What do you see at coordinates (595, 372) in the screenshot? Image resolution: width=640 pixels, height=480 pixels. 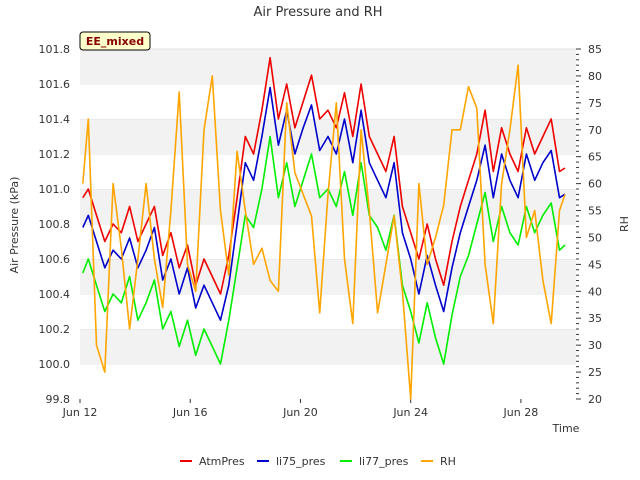 I see `right-tick-label: 25` at bounding box center [595, 372].